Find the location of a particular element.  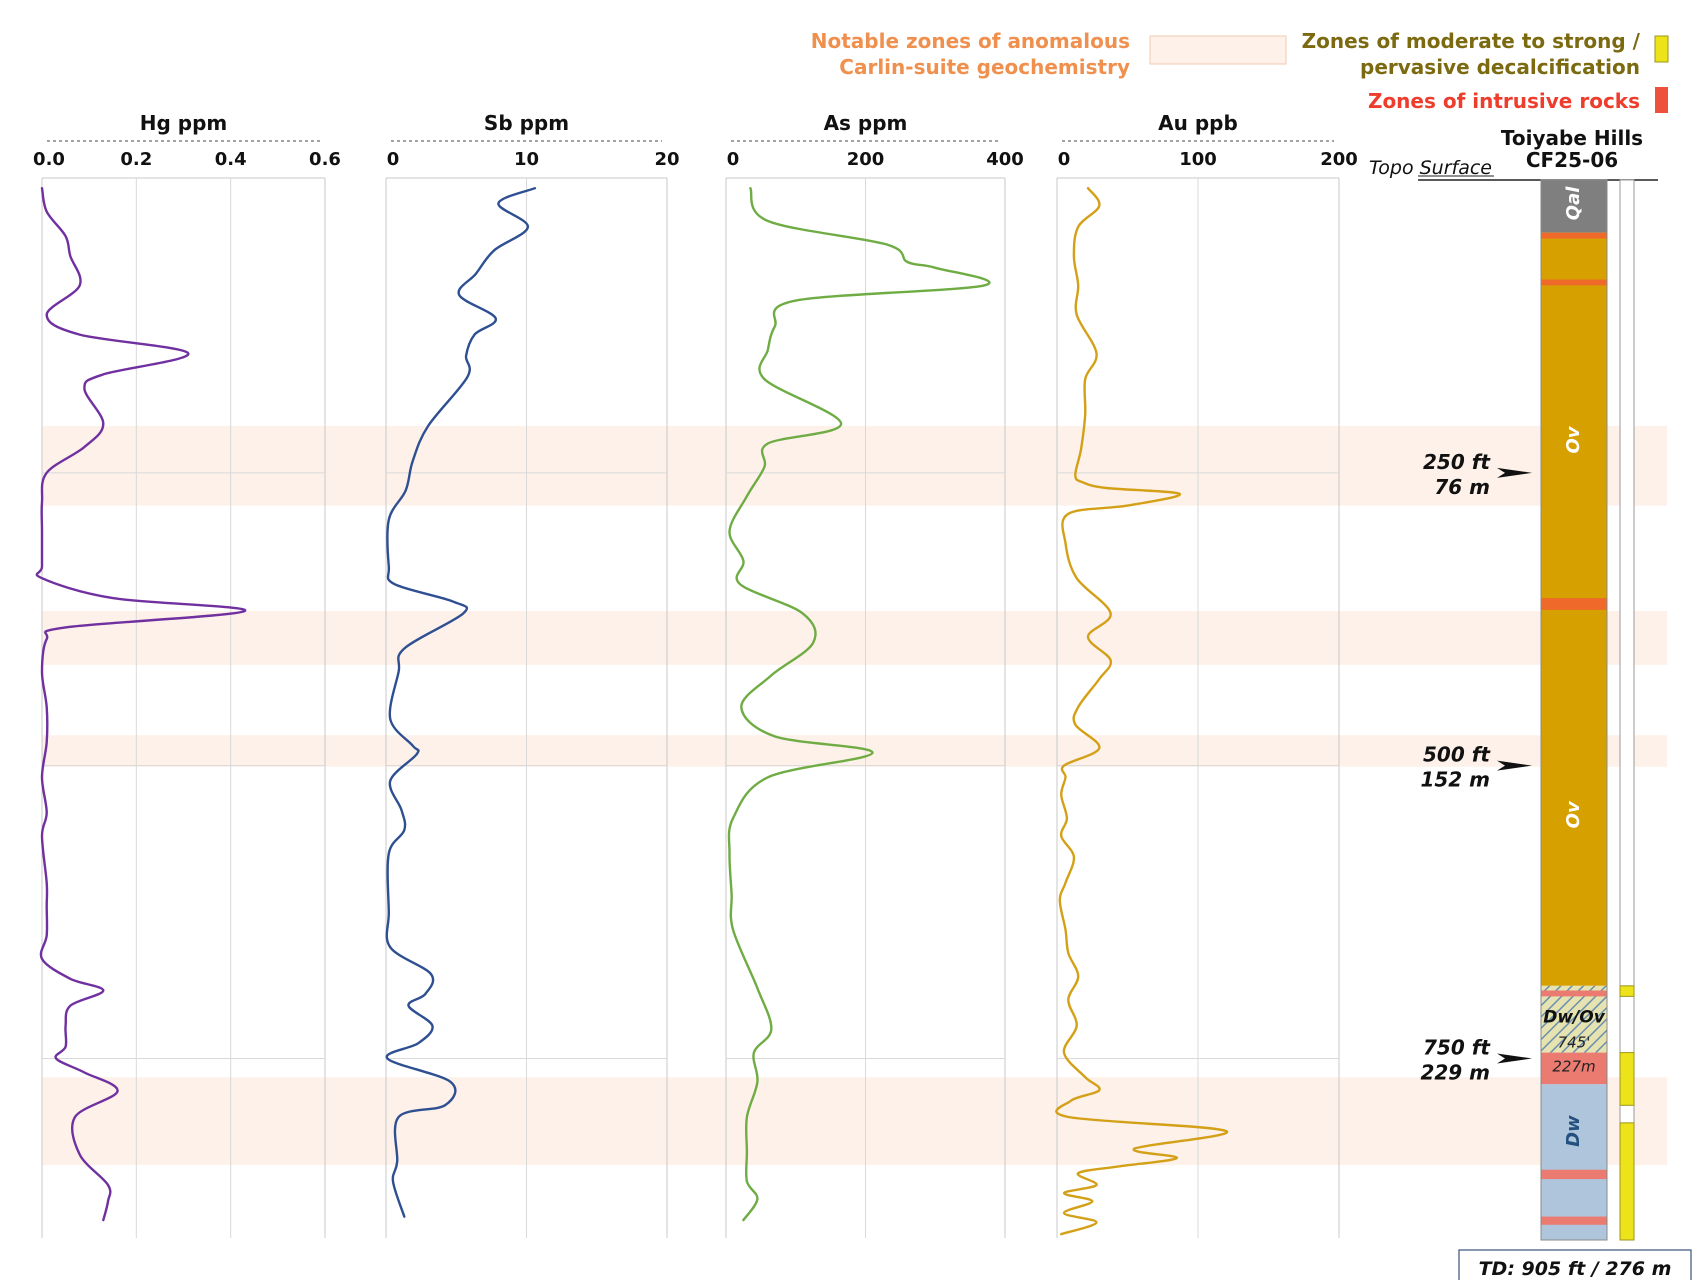

unit-label-dw-ov: Dw/Ov is located at coordinates (1574, 1017).